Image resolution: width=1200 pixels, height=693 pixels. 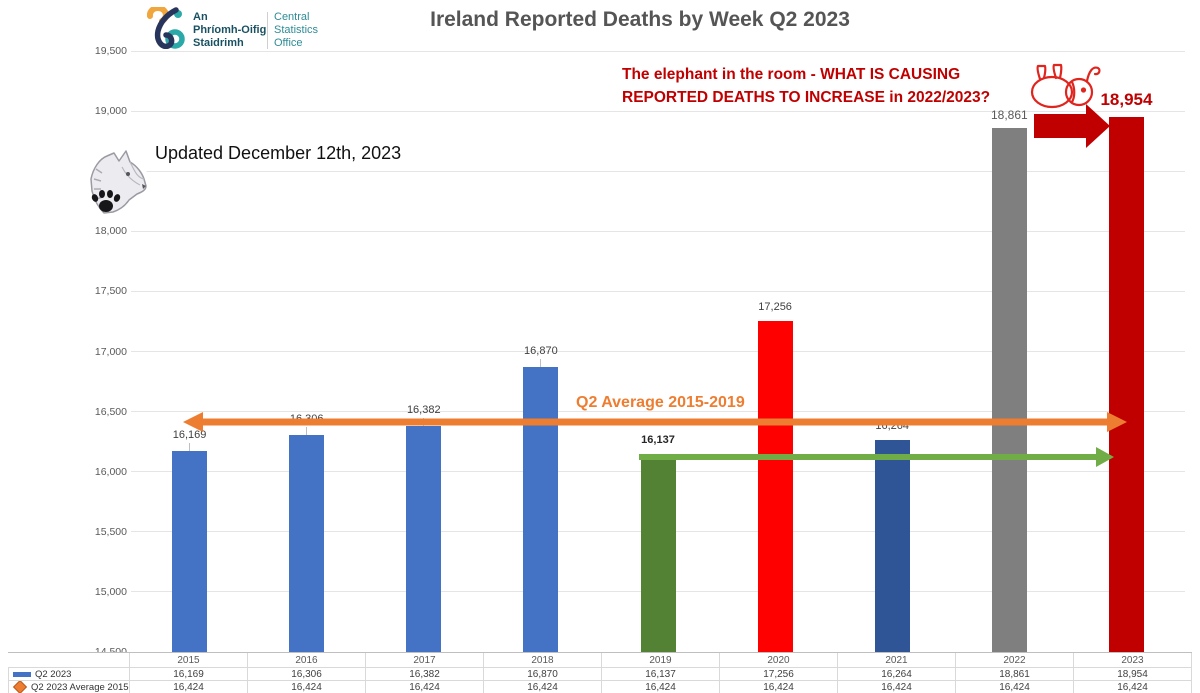 I want to click on bar-label-2022: 18,861, so click(x=1009, y=114).